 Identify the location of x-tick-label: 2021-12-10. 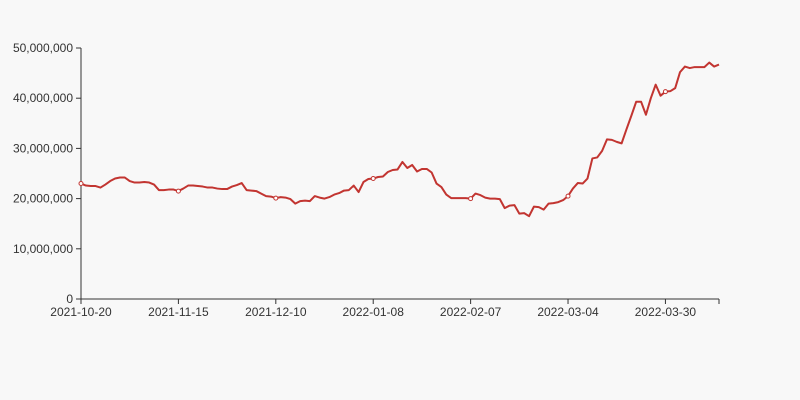
(276, 312).